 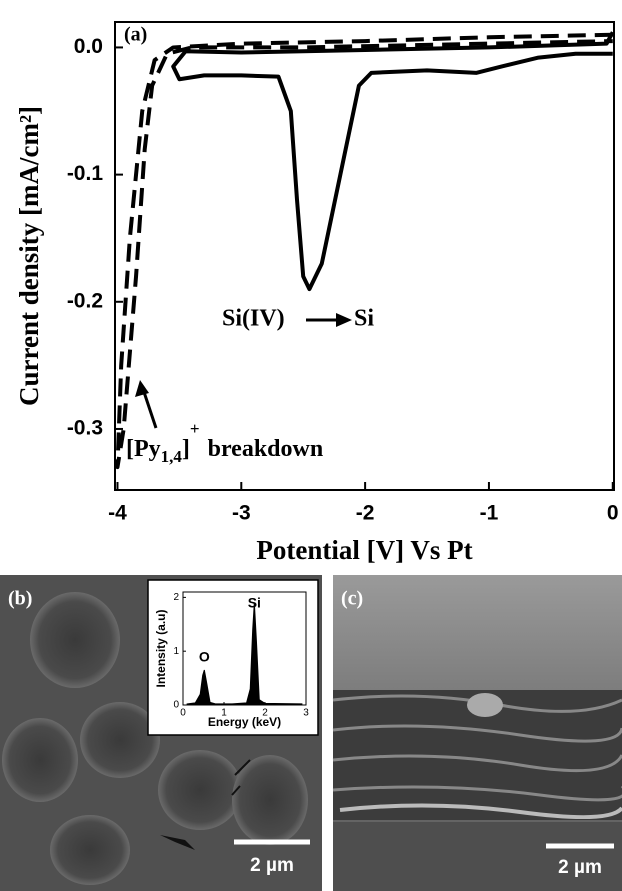 I want to click on y-tick-label: 1, so click(x=176, y=651).